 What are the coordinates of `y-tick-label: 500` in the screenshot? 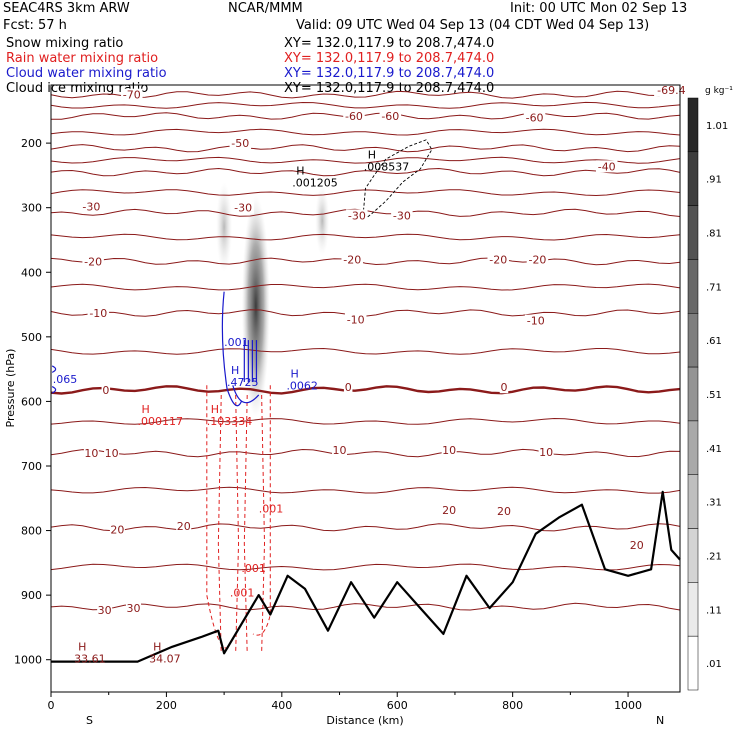 It's located at (31, 337).